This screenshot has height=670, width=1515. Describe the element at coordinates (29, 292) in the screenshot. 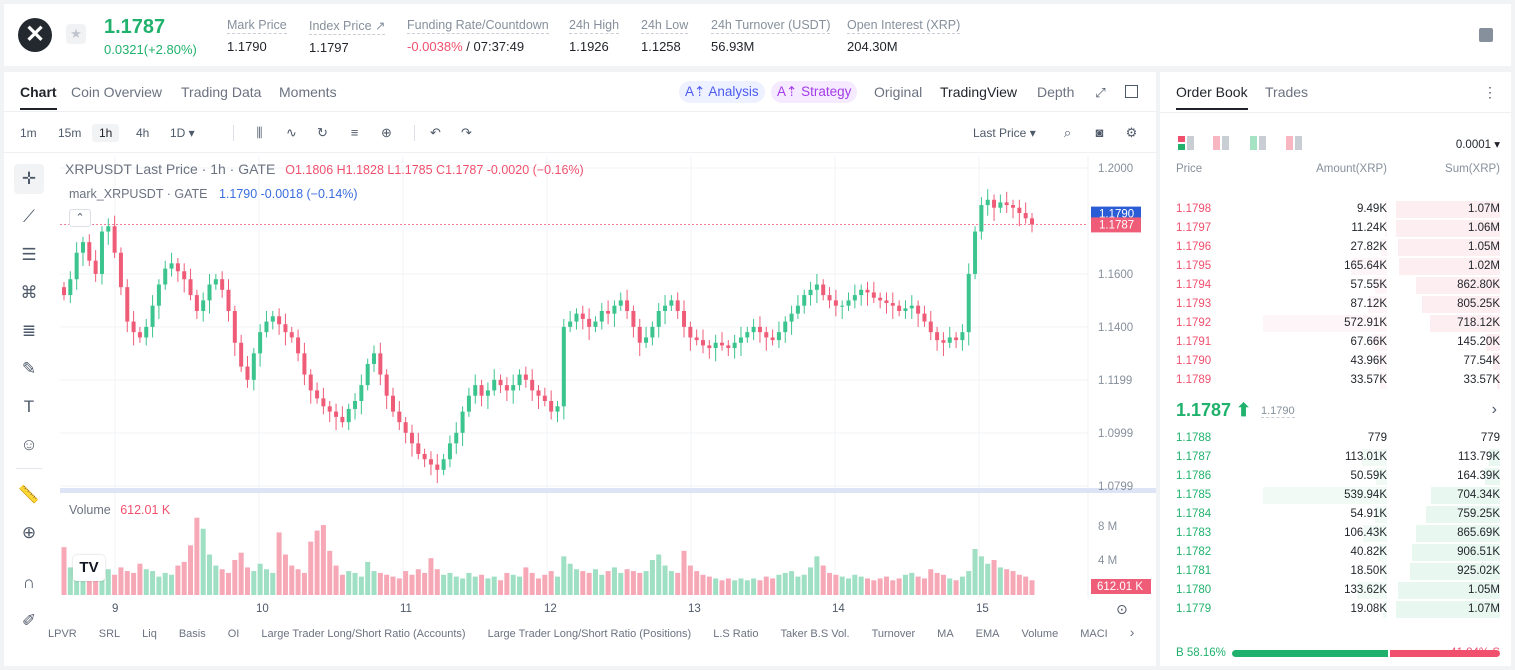

I see `pattern-icon: ⌘` at that location.